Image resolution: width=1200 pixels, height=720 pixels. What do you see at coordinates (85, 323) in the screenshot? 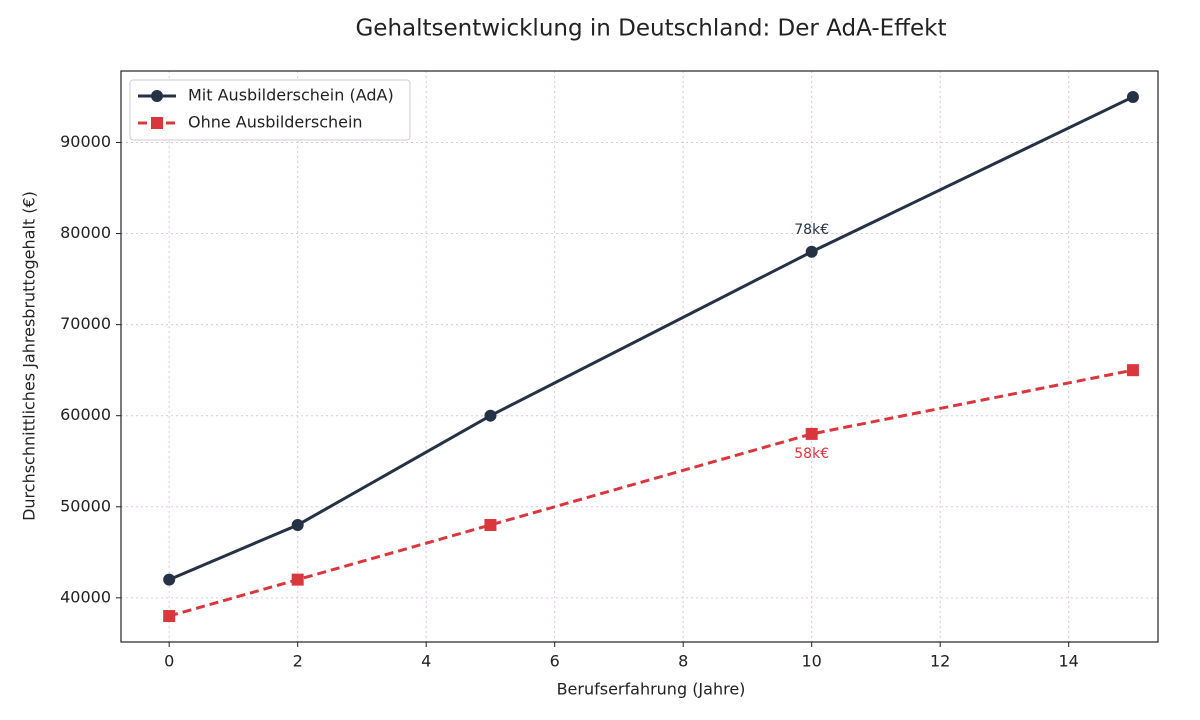
I see `y-tick-label: 70000` at bounding box center [85, 323].